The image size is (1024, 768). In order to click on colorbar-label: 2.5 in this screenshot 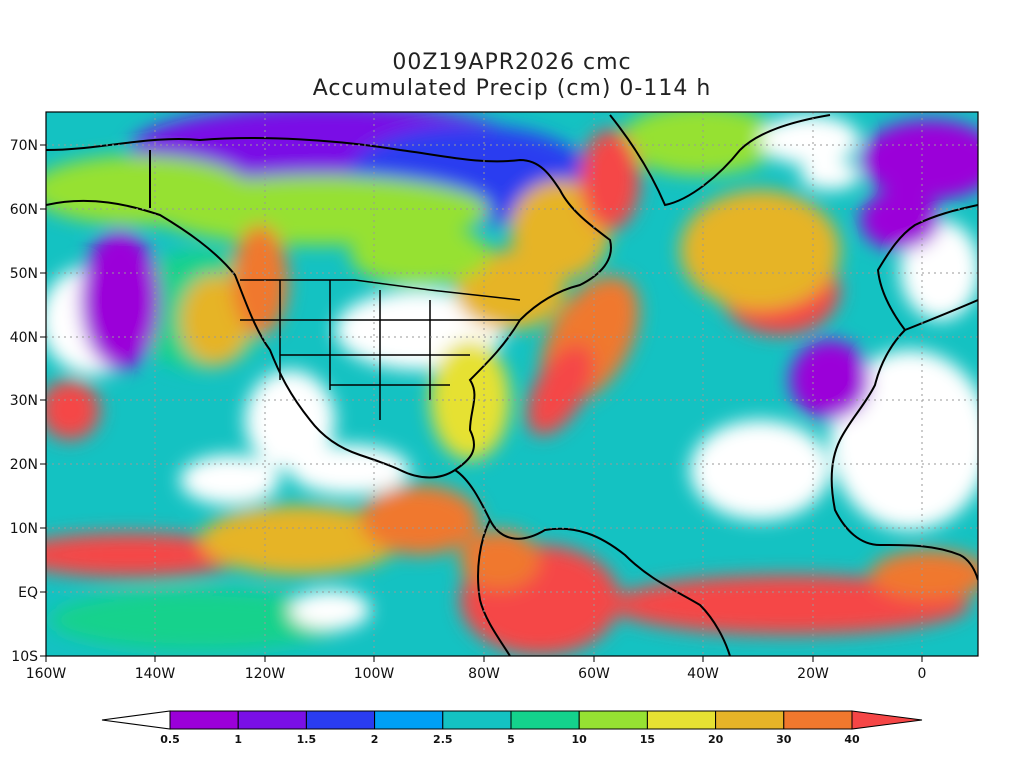, I will do `click(443, 739)`.